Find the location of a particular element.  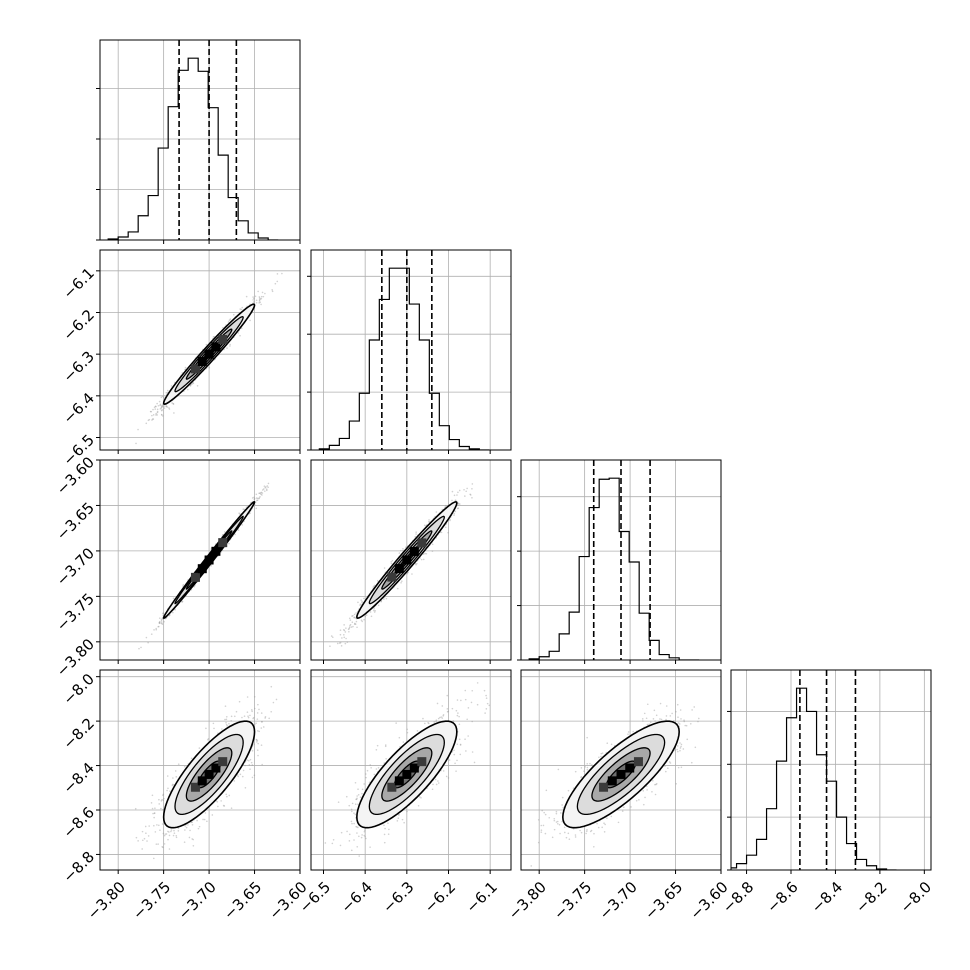

x-tick-label: −8.2 is located at coordinates (871, 897).